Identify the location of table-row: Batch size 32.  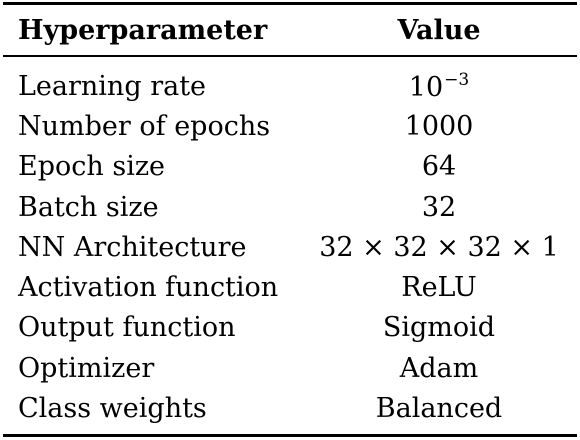
(290, 207).